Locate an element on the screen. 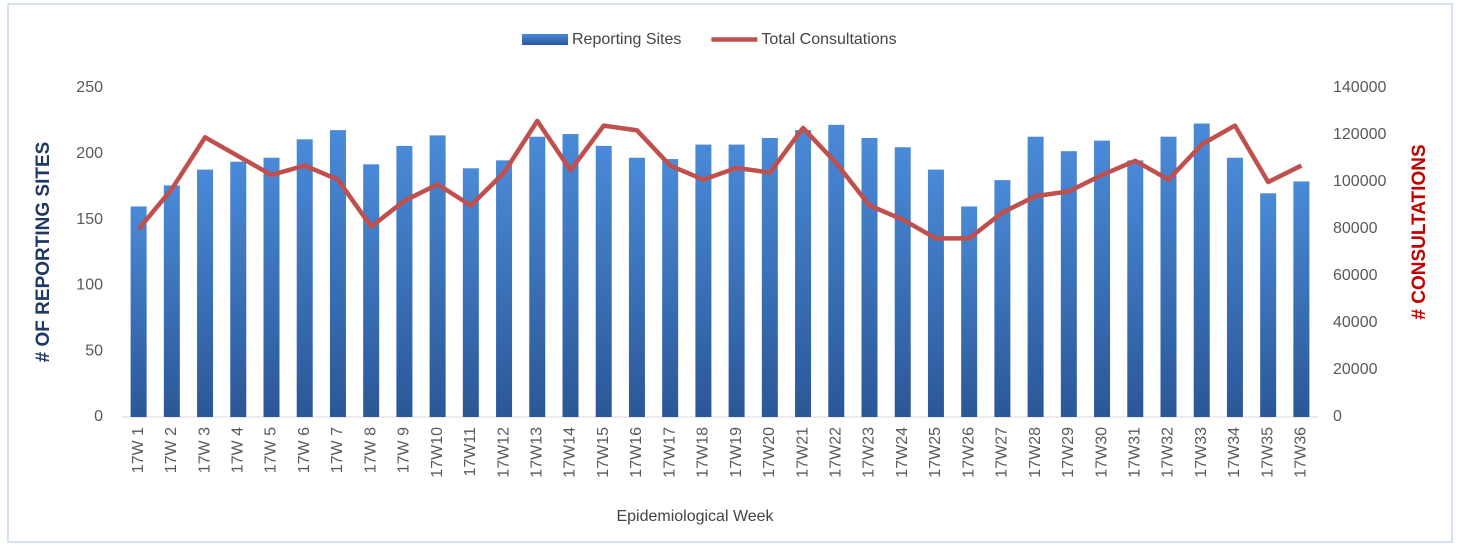  x-tick-label: 17W 5 is located at coordinates (271, 450).